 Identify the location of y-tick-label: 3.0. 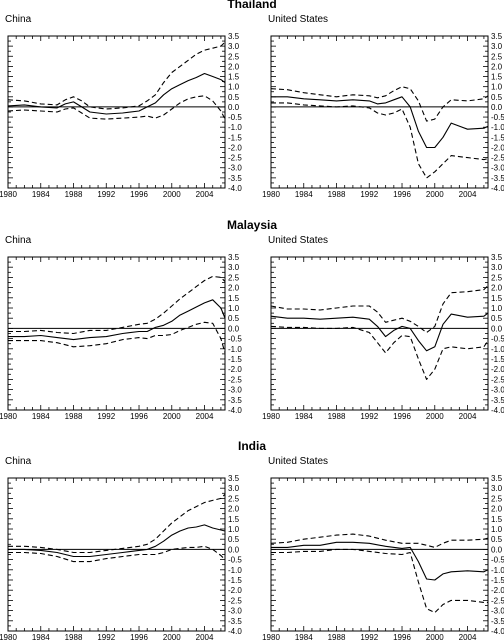
(497, 267).